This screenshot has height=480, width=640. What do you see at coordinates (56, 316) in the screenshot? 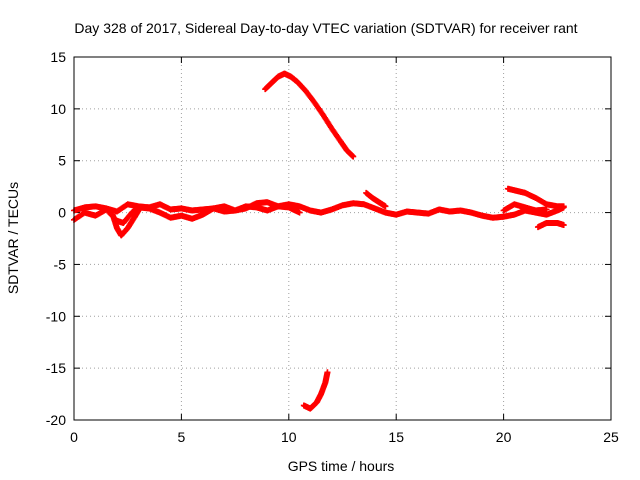
I see `y-tick-label: -10` at bounding box center [56, 316].